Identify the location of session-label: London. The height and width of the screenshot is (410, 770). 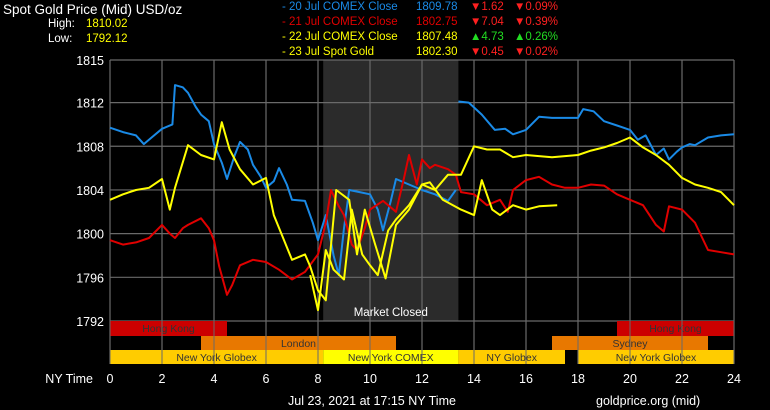
(298, 344).